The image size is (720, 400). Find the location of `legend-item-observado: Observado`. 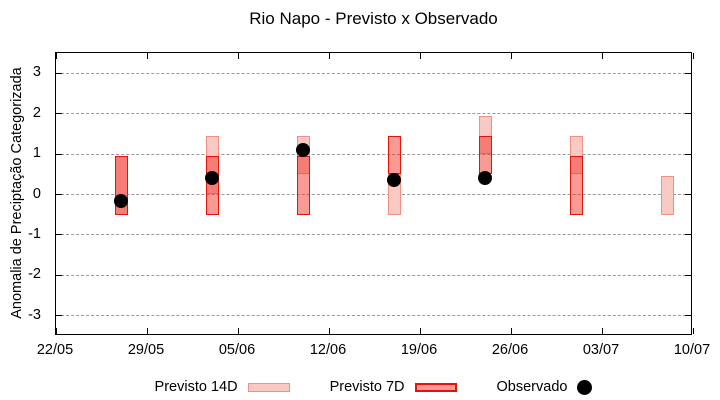

legend-item-observado: Observado is located at coordinates (545, 387).